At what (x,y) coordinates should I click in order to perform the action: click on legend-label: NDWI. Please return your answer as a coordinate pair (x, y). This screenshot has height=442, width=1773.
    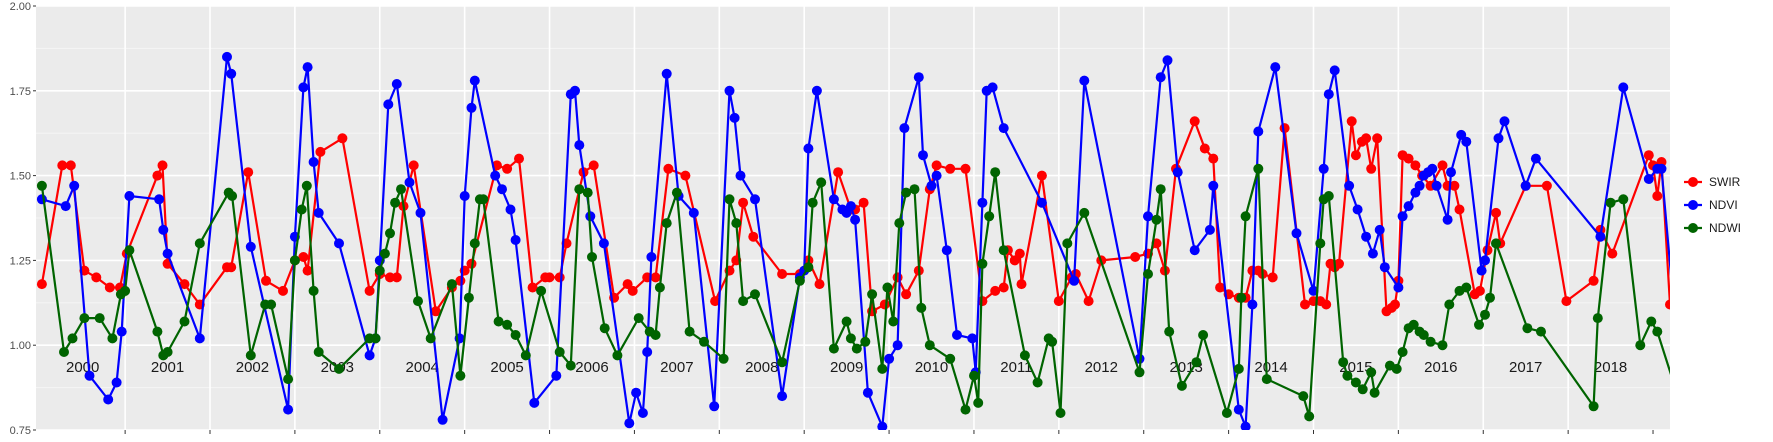
    Looking at the image, I should click on (1725, 228).